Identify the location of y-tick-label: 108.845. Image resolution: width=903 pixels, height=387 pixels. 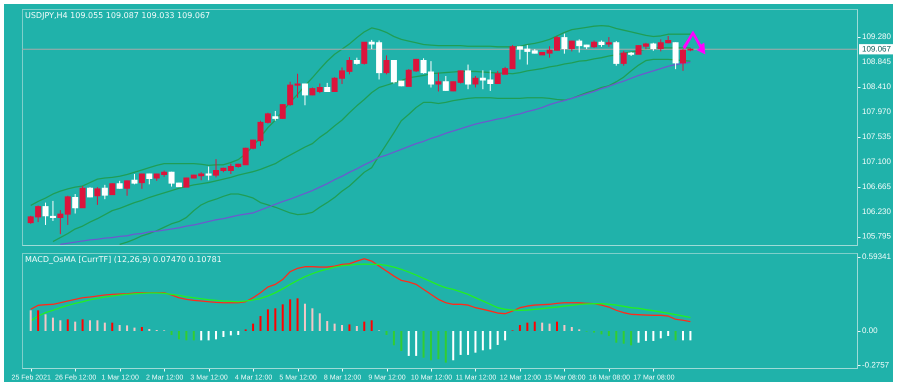
(877, 61).